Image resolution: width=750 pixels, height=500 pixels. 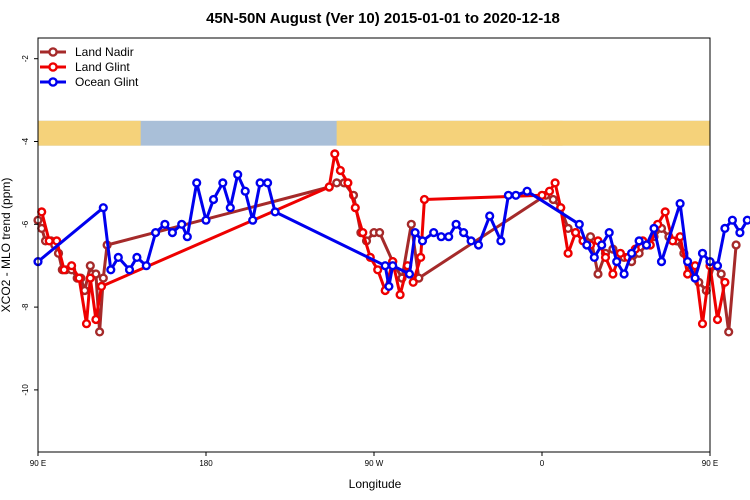 What do you see at coordinates (25, 307) in the screenshot?
I see `y-tick-label: -8` at bounding box center [25, 307].